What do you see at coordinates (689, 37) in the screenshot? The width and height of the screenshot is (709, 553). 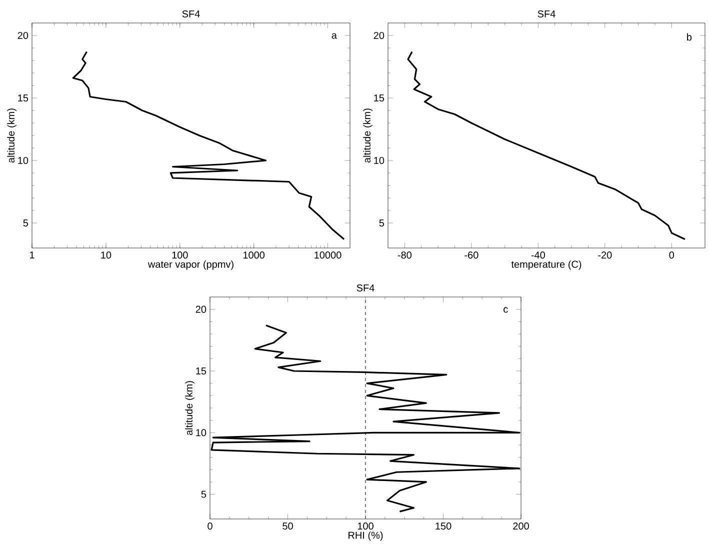 I see `annotation: b` at bounding box center [689, 37].